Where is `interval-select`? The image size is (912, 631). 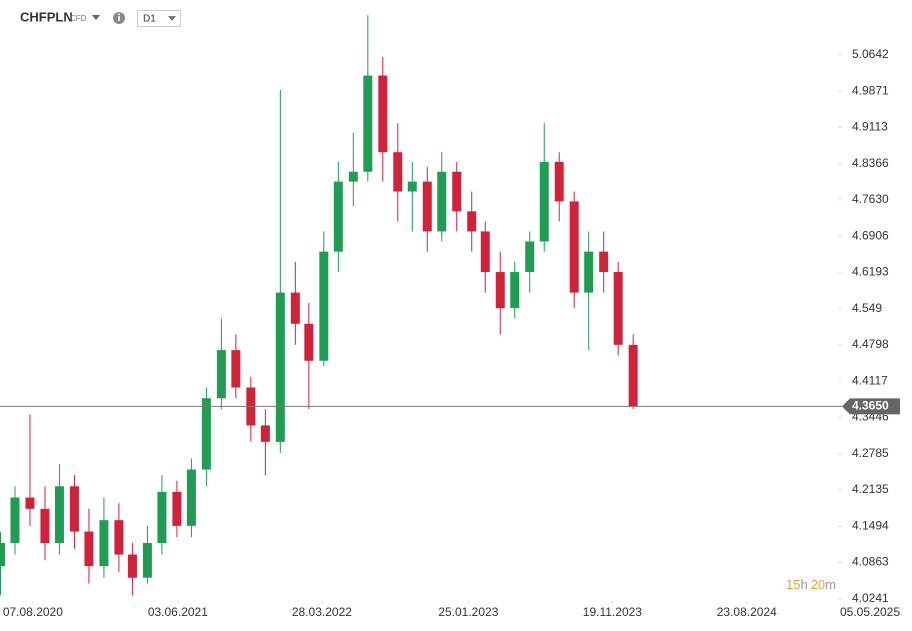 interval-select is located at coordinates (159, 18).